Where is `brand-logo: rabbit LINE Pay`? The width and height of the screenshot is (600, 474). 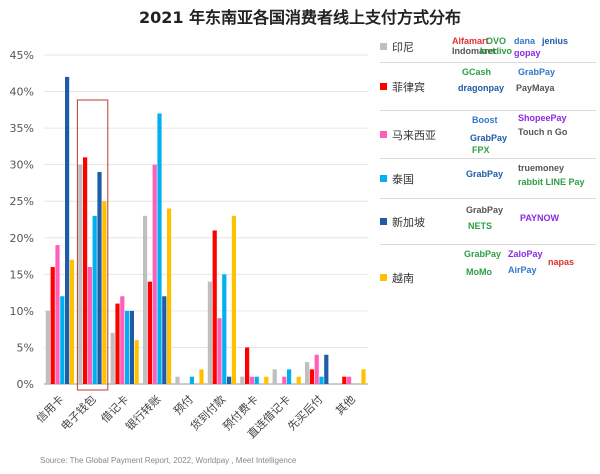
brand-logo: rabbit LINE Pay is located at coordinates (551, 182).